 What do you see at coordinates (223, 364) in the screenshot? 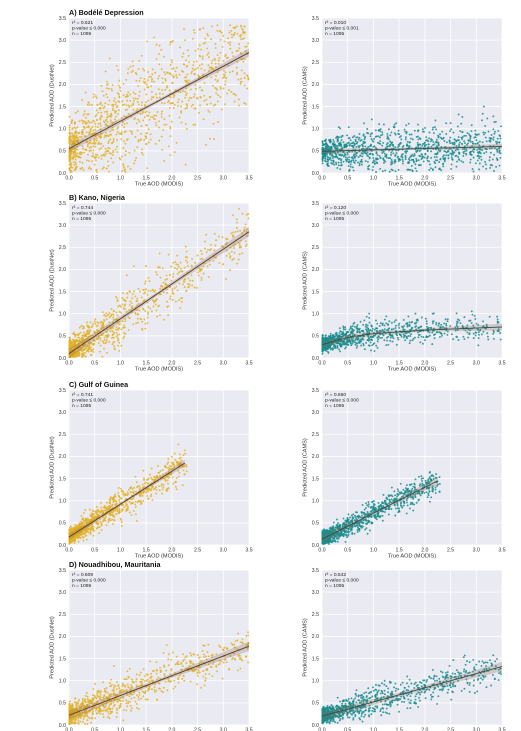
I see `x-tick-label: 3.0` at bounding box center [223, 364].